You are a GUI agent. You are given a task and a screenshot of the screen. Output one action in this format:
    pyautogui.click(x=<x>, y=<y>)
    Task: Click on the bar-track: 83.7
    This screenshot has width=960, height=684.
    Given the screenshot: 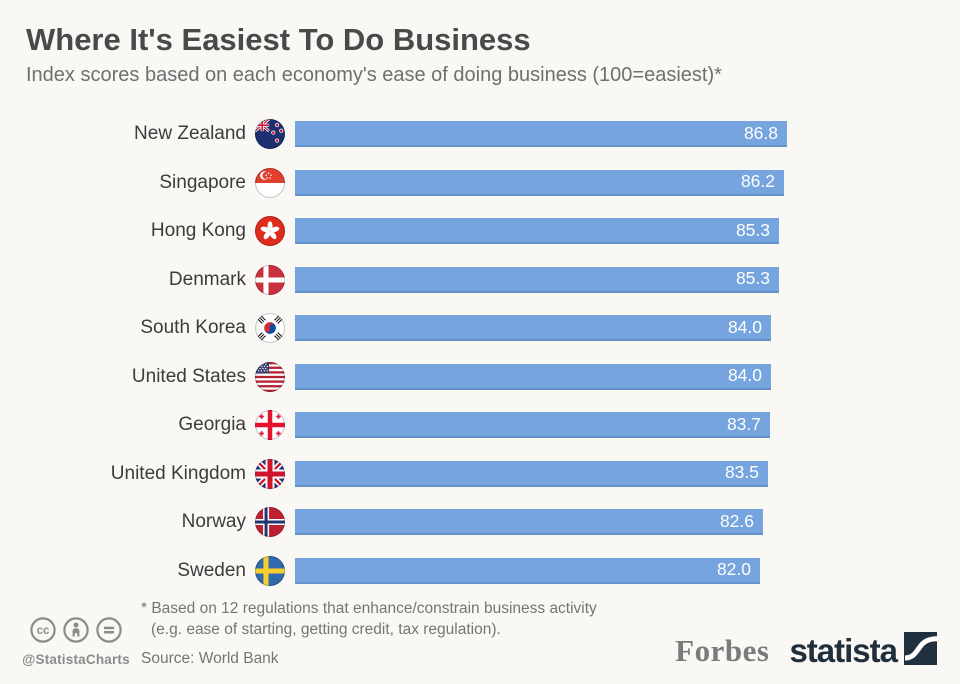 What is the action you would take?
    pyautogui.click(x=627, y=425)
    